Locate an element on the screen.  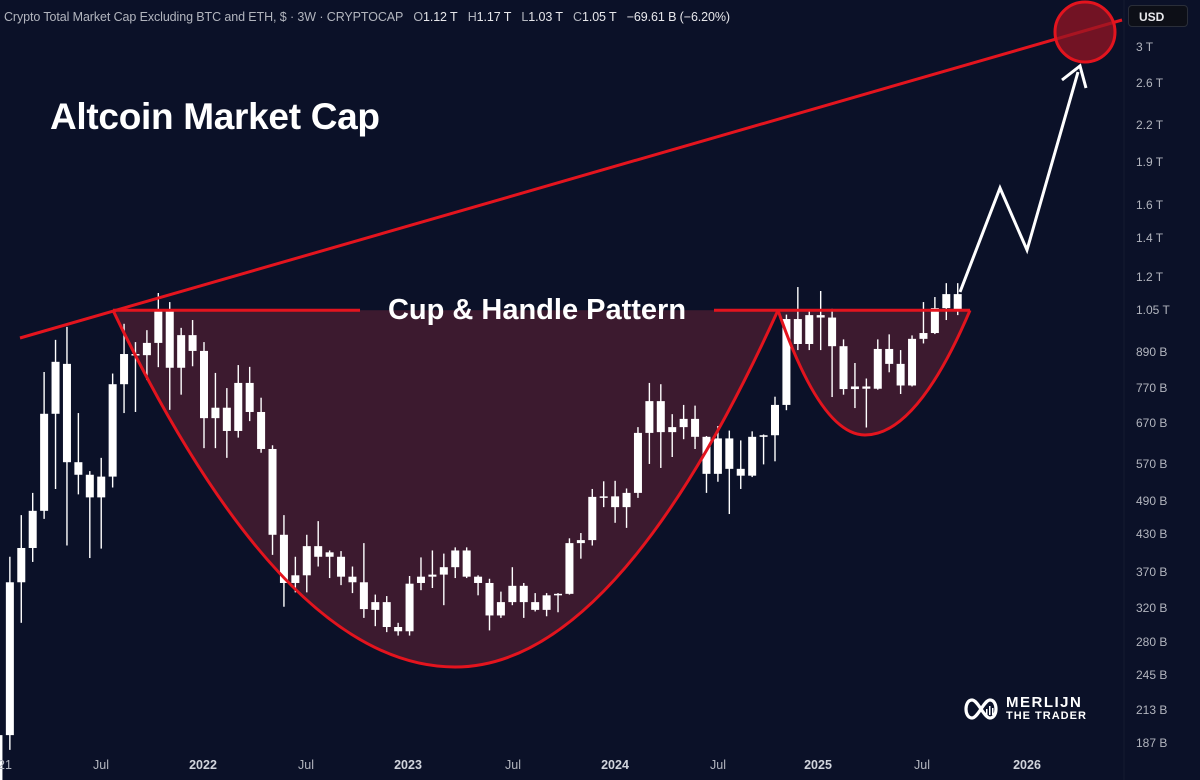
y-tick-label: 280 B is located at coordinates (1152, 641).